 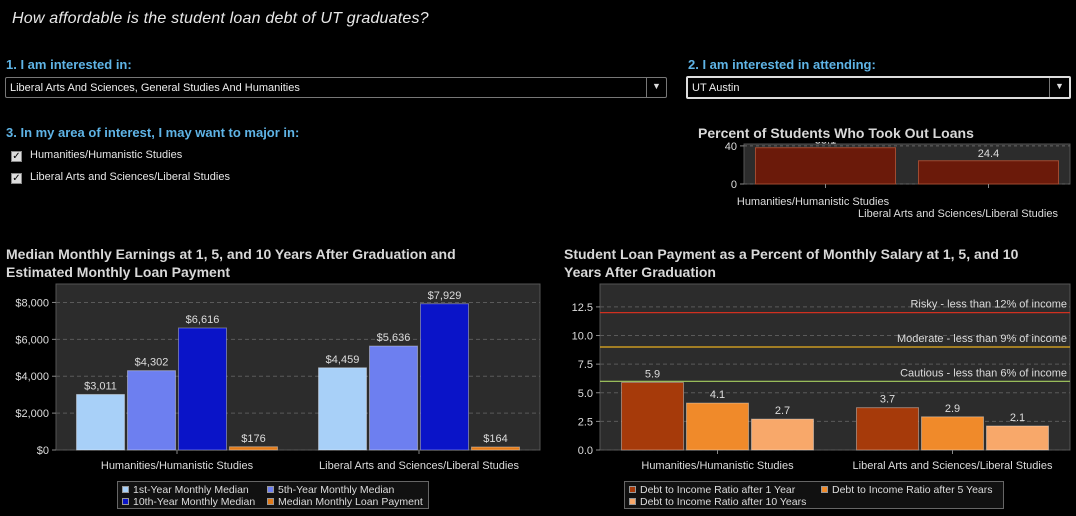 What do you see at coordinates (100, 386) in the screenshot?
I see `data-label: $3,011` at bounding box center [100, 386].